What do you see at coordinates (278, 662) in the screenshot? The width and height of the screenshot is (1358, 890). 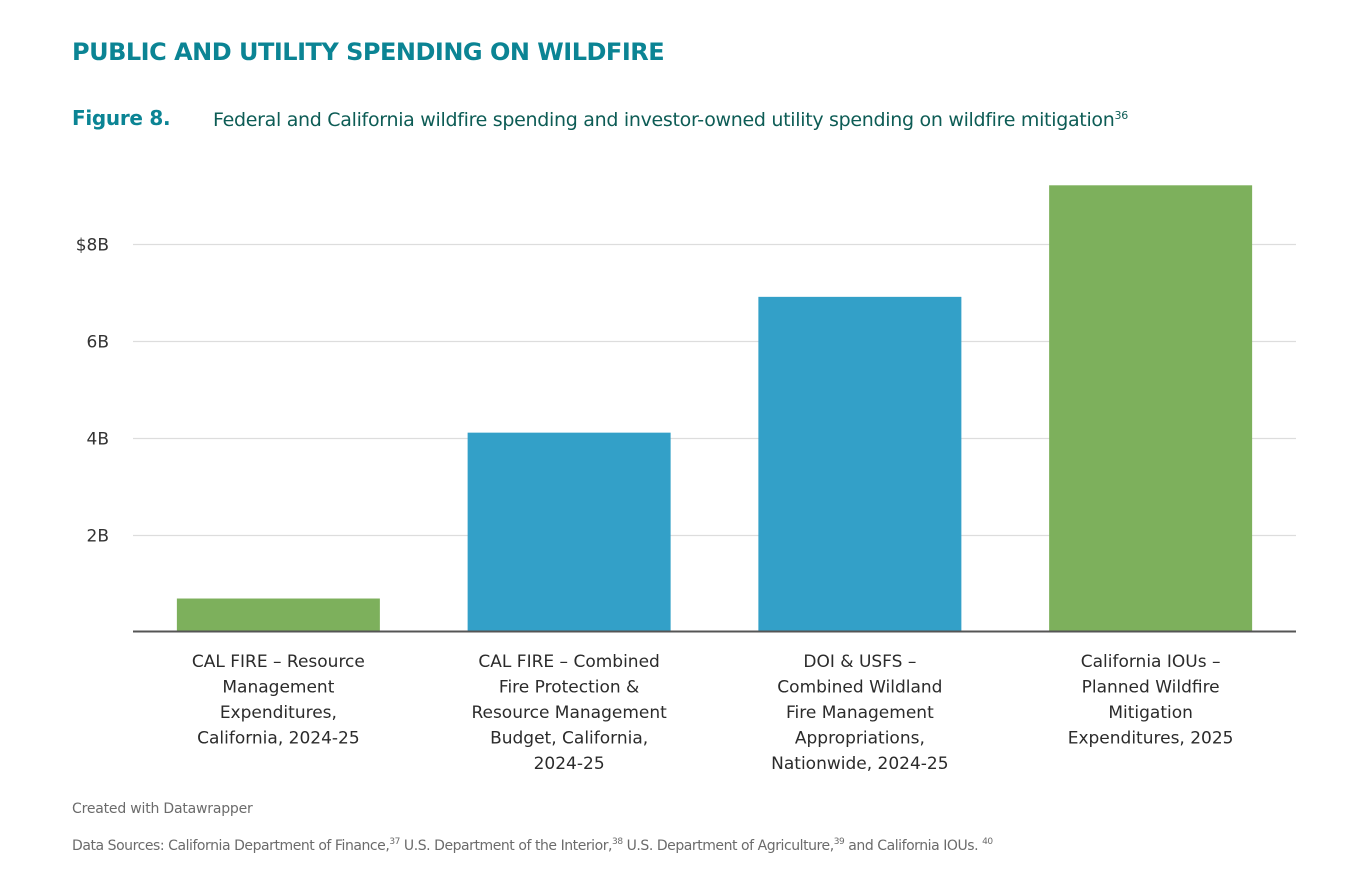 I see `x-category-label-line: CAL FIRE – Resource` at bounding box center [278, 662].